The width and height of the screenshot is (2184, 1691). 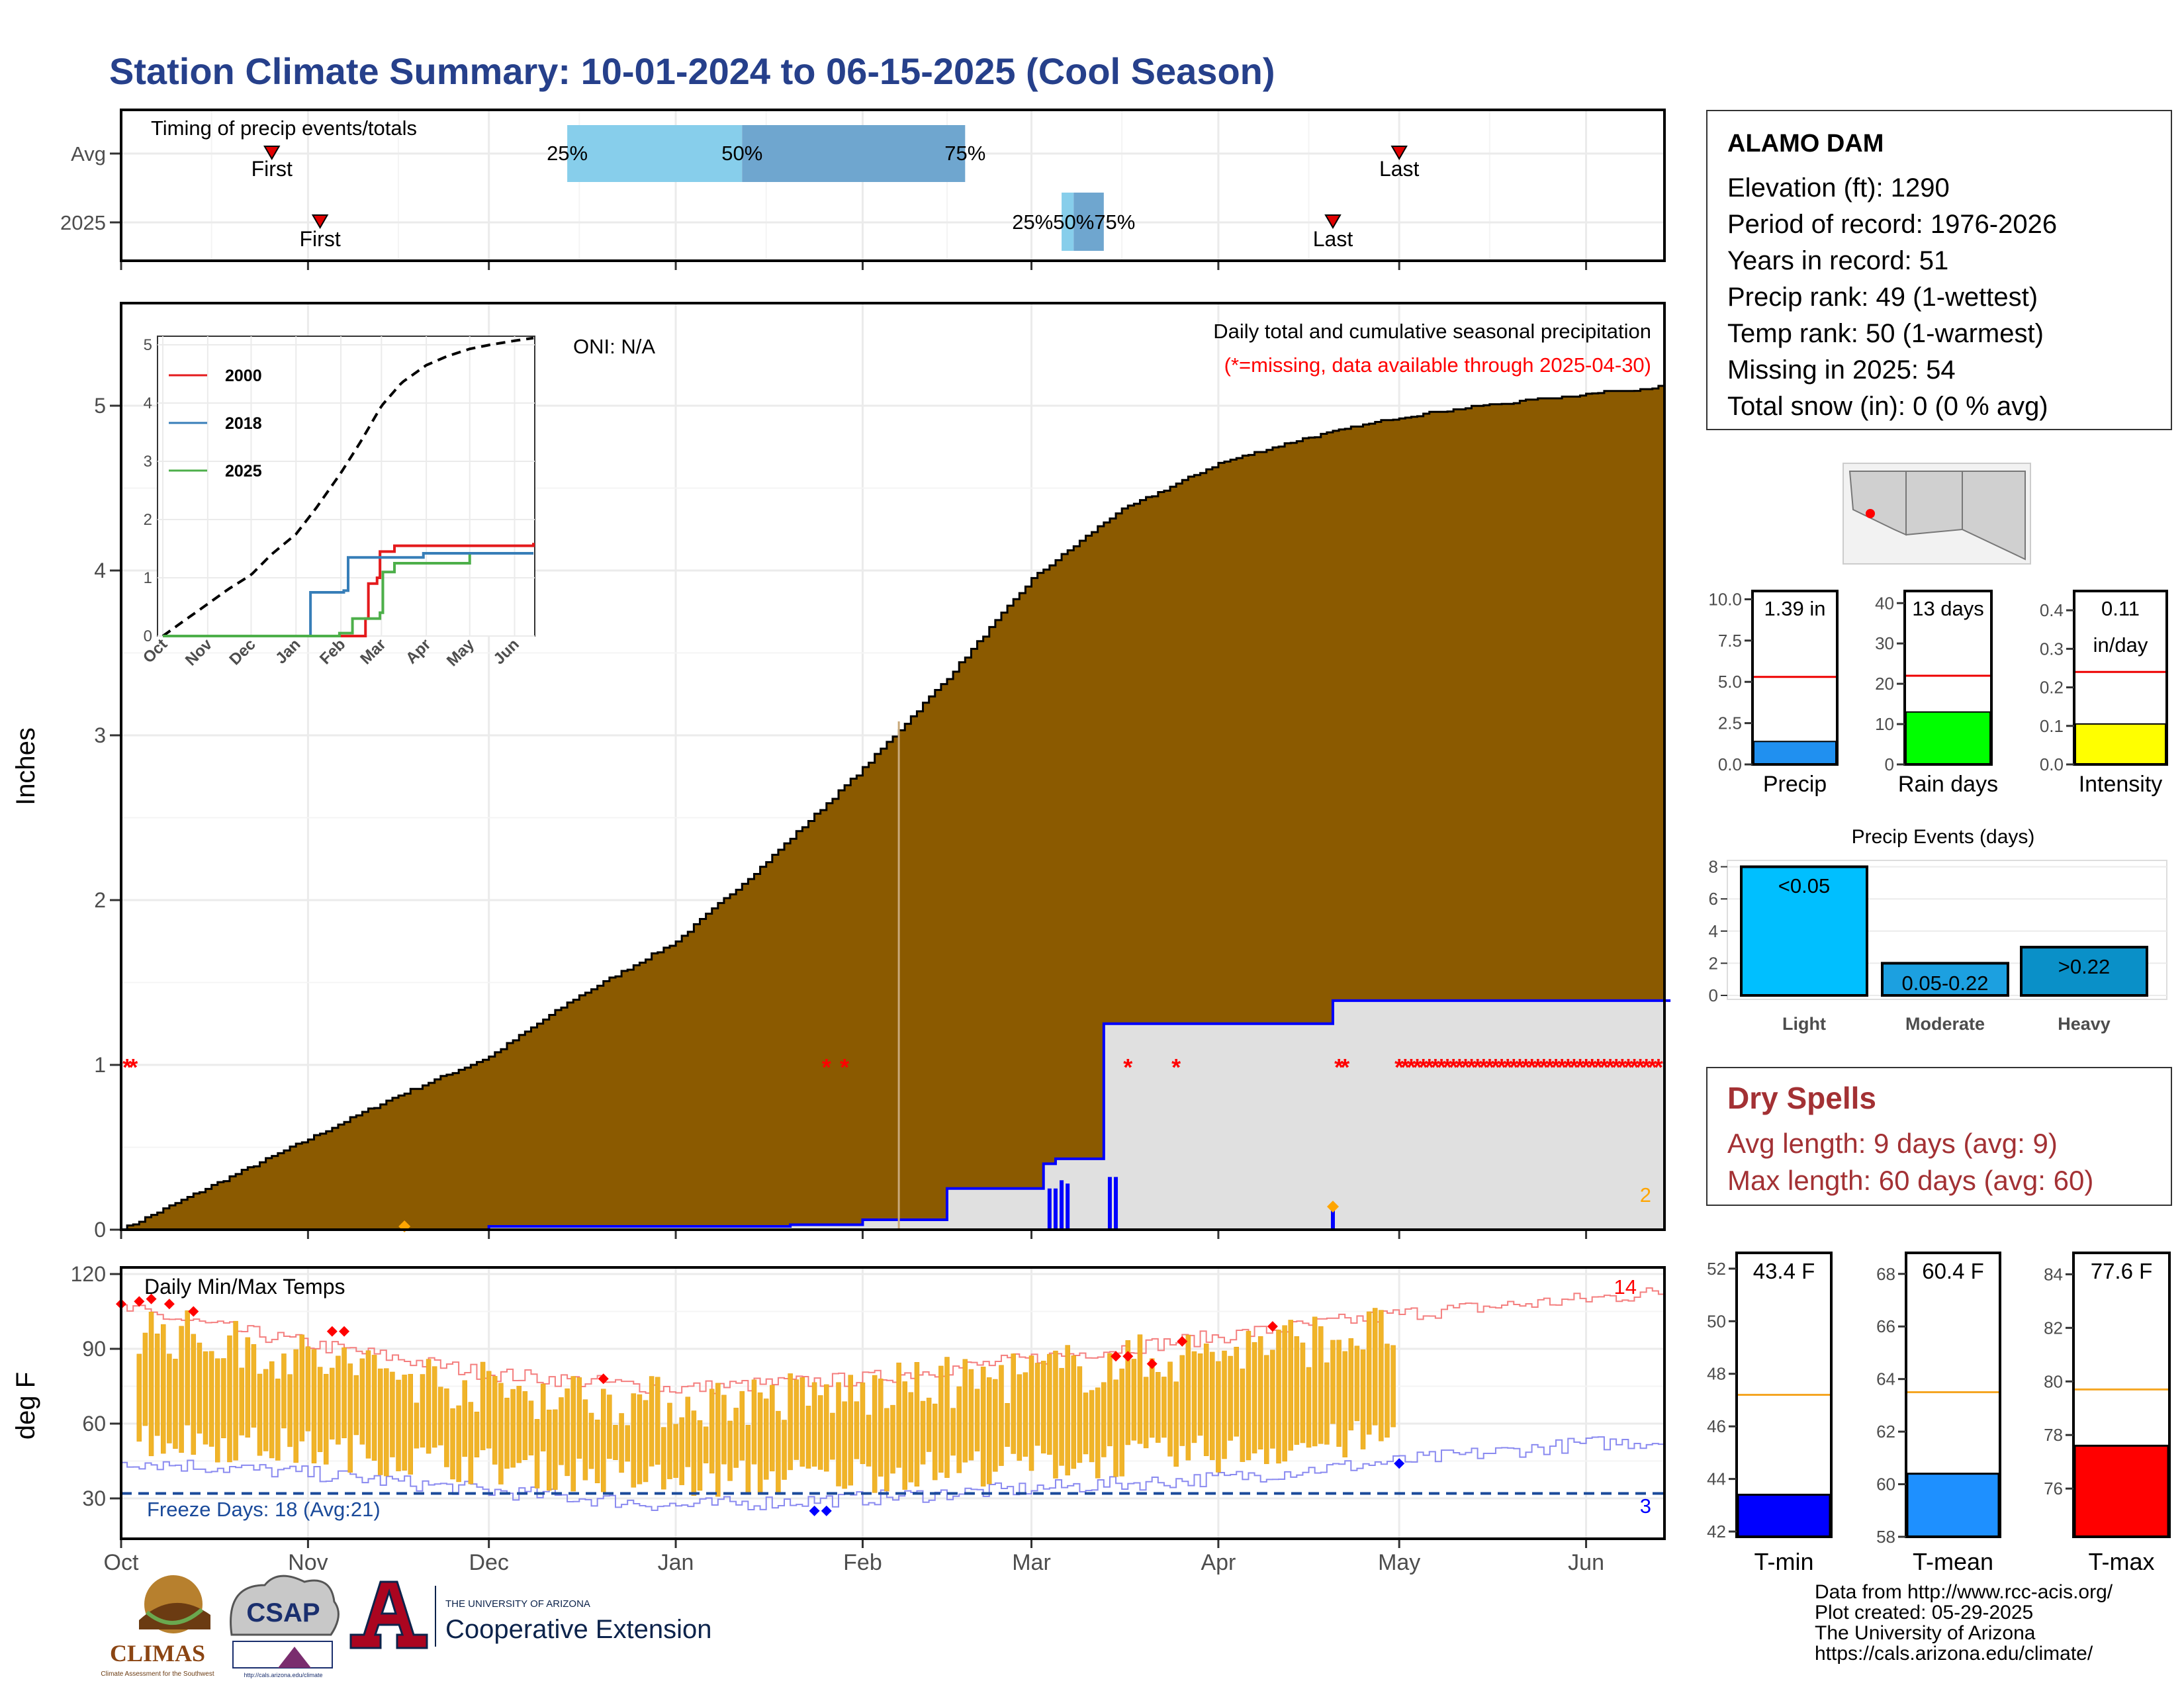 What do you see at coordinates (388, 1615) in the screenshot?
I see `university-of-arizona-logo` at bounding box center [388, 1615].